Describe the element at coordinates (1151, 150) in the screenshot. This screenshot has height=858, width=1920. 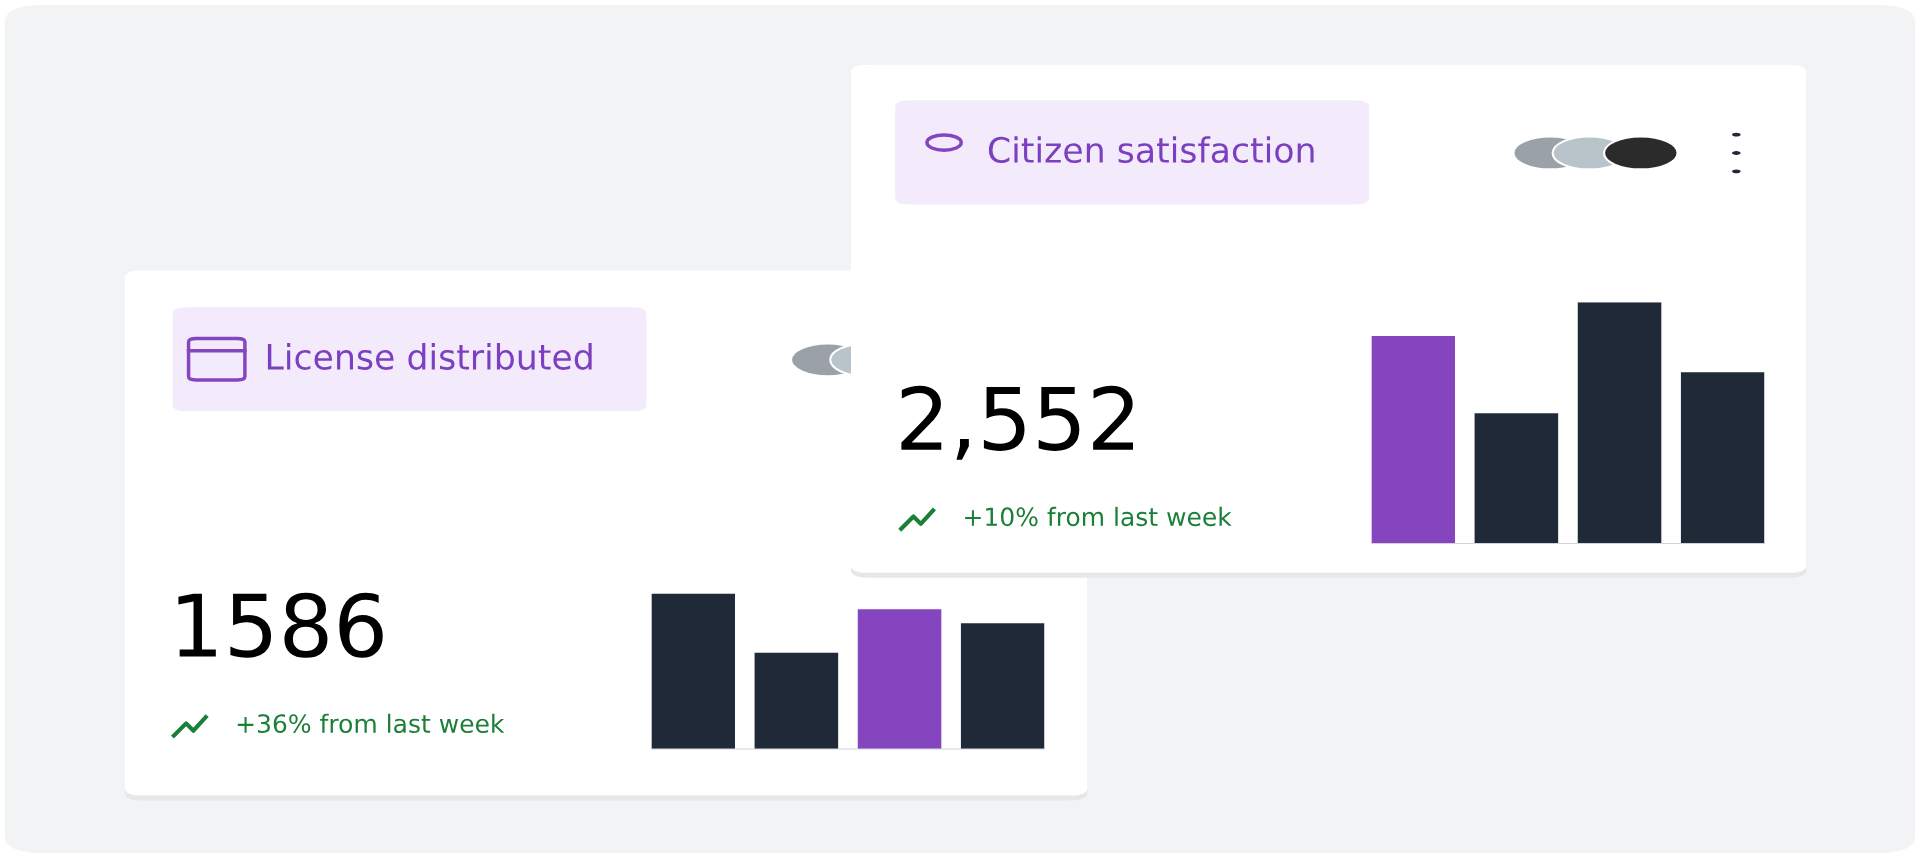
I see `chart-title: Citizen satisfaction` at that location.